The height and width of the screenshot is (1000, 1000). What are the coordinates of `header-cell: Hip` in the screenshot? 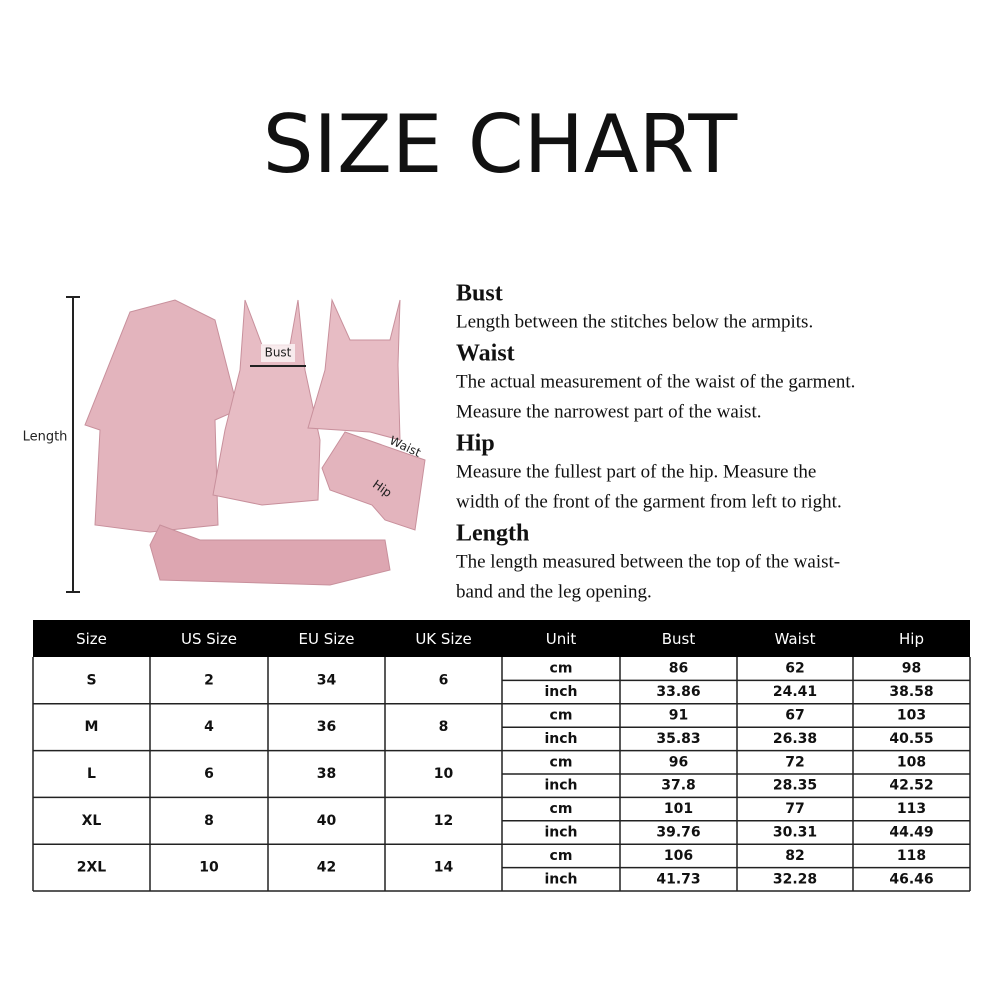 It's located at (911, 639).